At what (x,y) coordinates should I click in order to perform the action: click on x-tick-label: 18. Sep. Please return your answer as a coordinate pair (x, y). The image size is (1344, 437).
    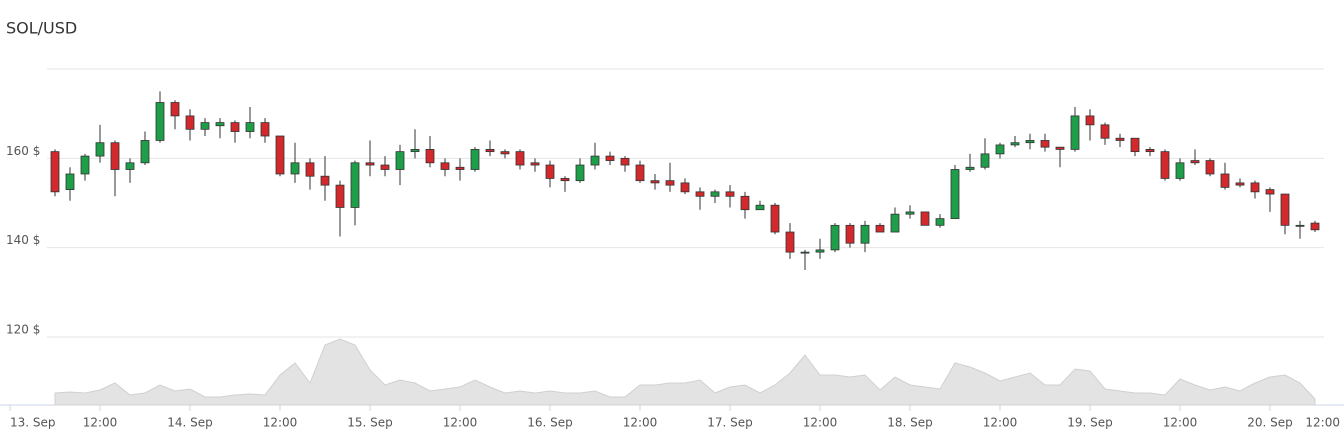
    Looking at the image, I should click on (910, 423).